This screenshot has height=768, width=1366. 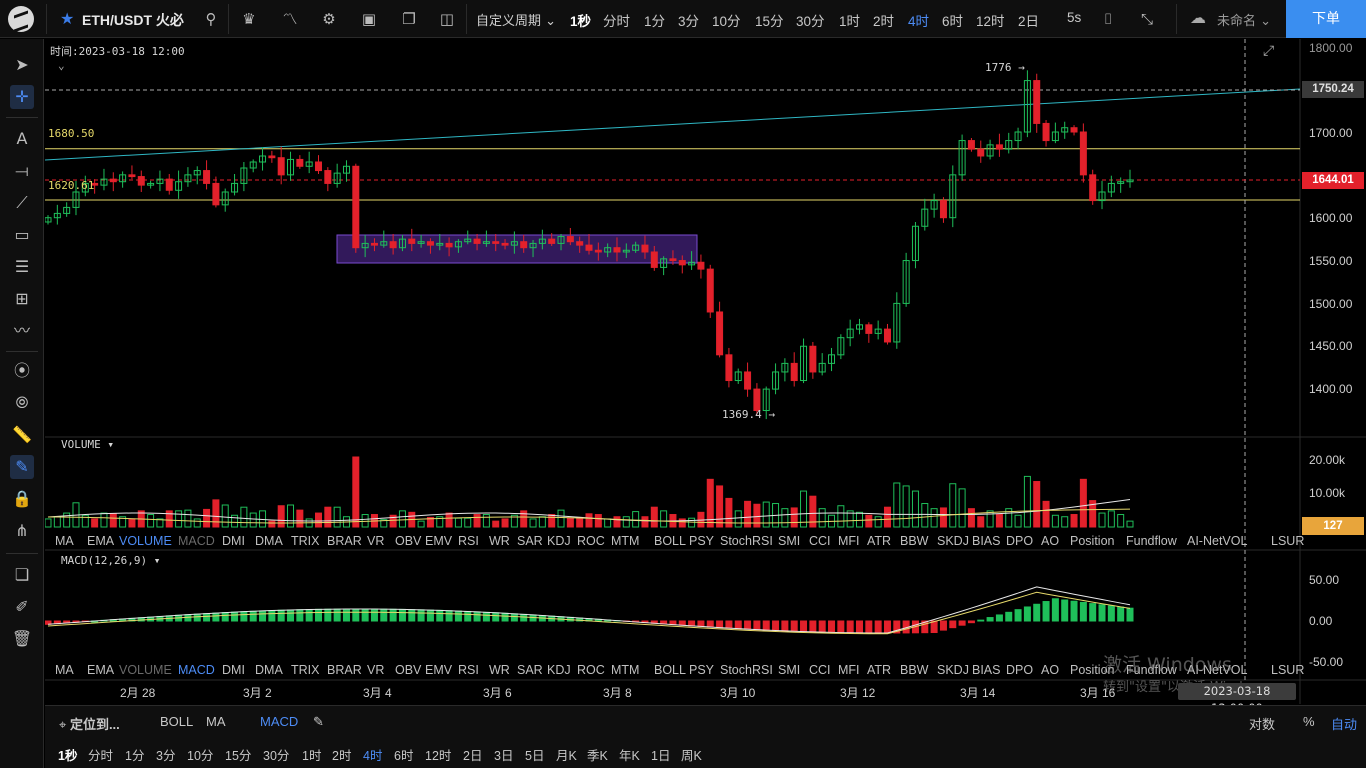 What do you see at coordinates (1092, 541) in the screenshot?
I see `indicator-tab-position: Position` at bounding box center [1092, 541].